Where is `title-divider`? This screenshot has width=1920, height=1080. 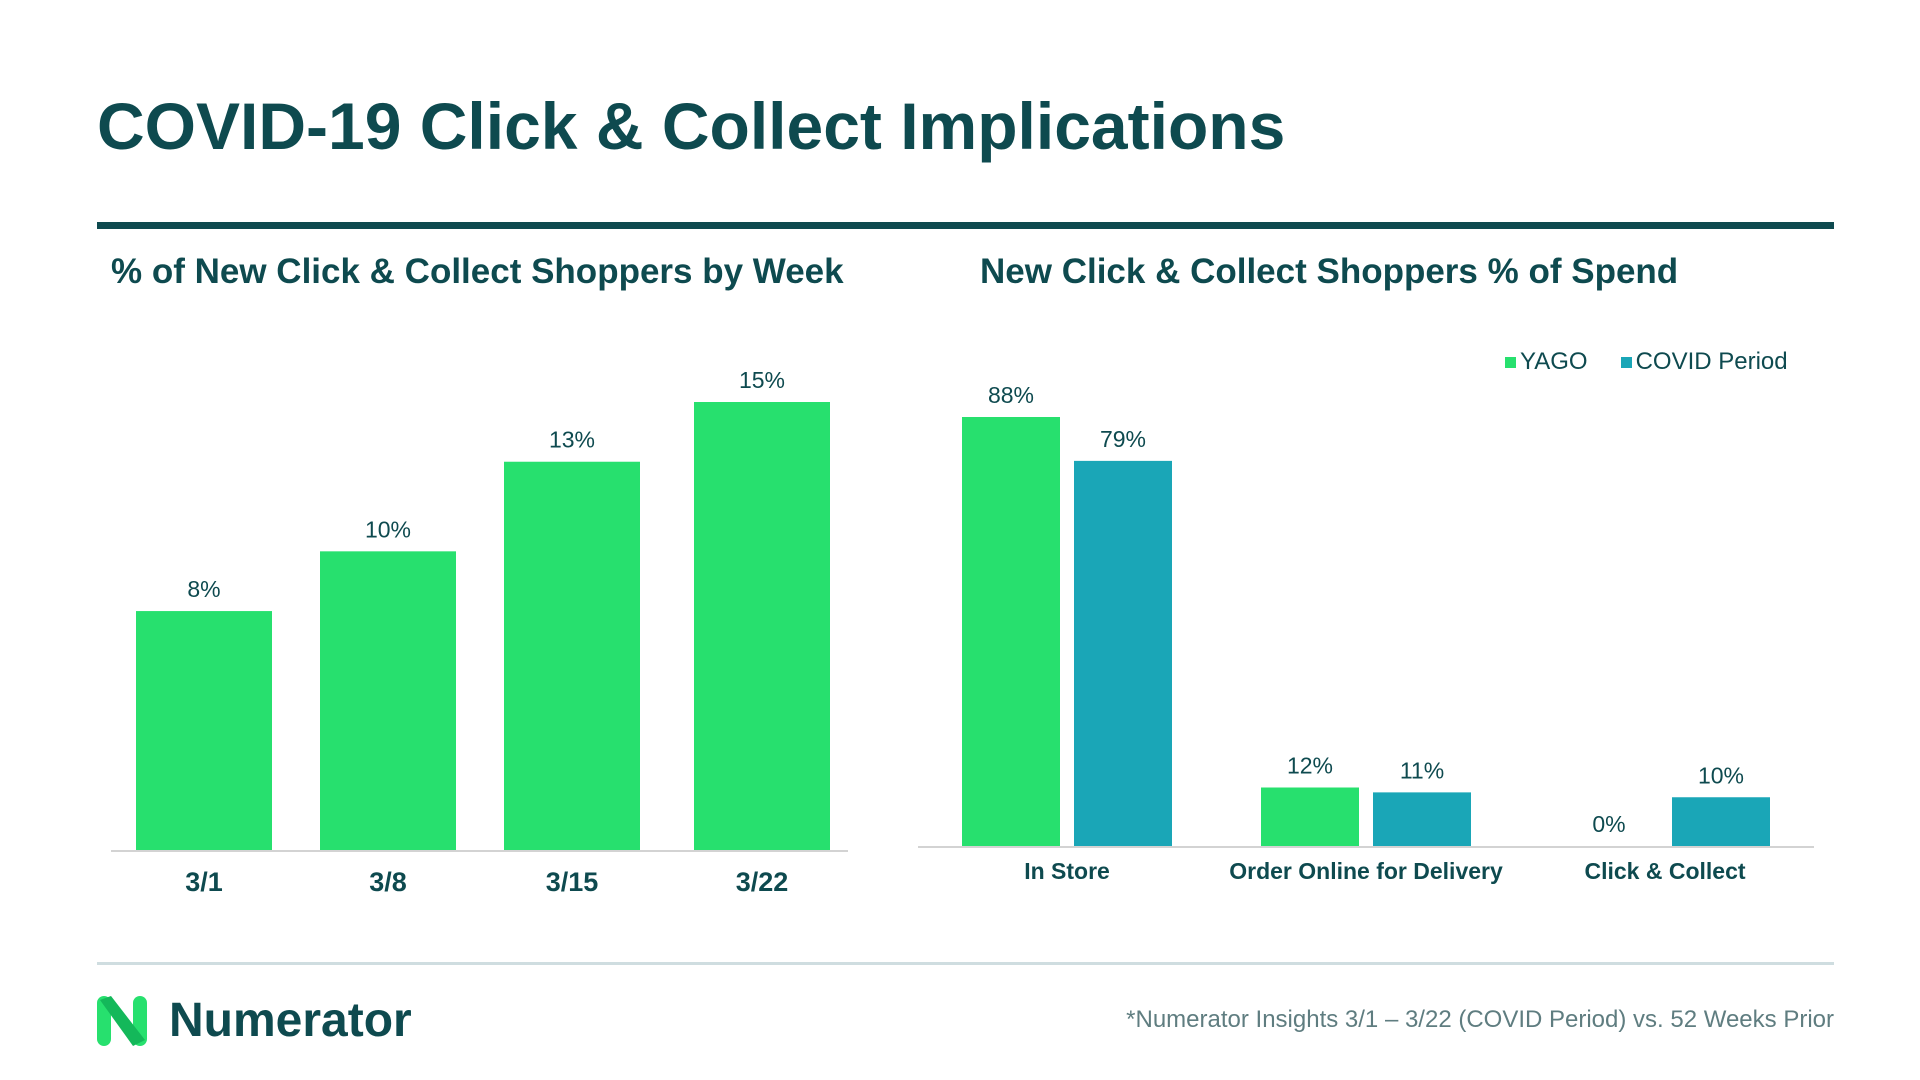
title-divider is located at coordinates (965, 225).